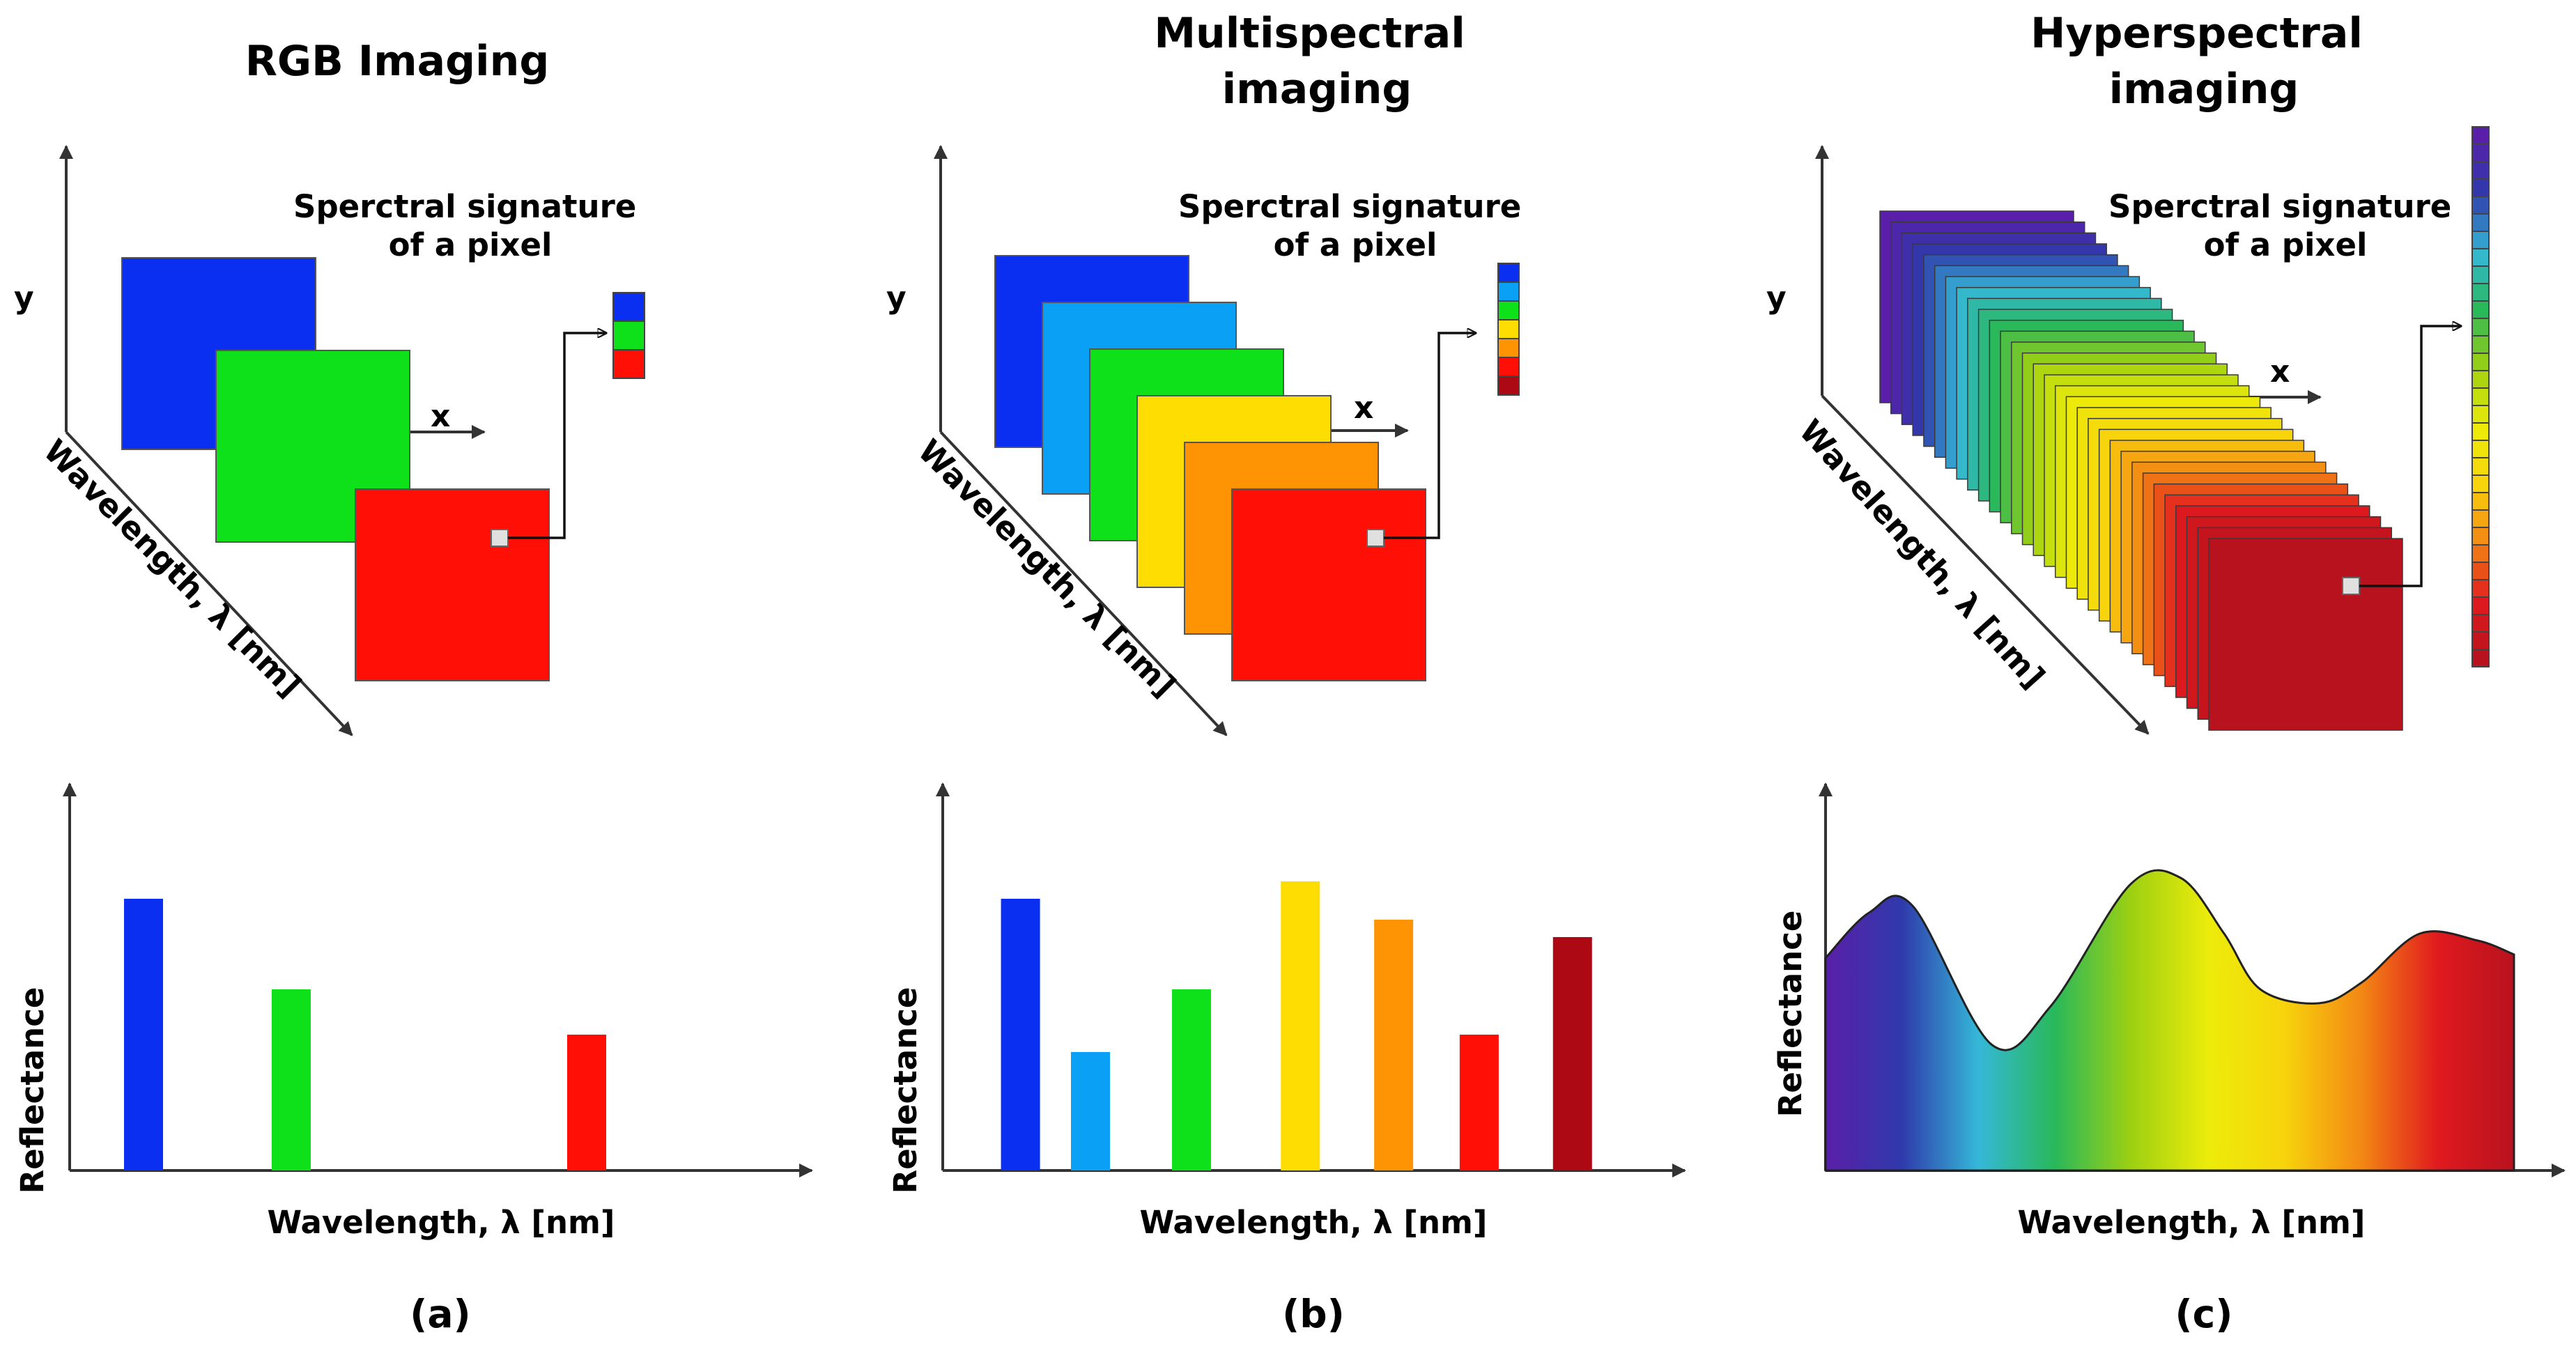  What do you see at coordinates (1316, 61) in the screenshot?
I see `panel-b-title: Multispectral imaging` at bounding box center [1316, 61].